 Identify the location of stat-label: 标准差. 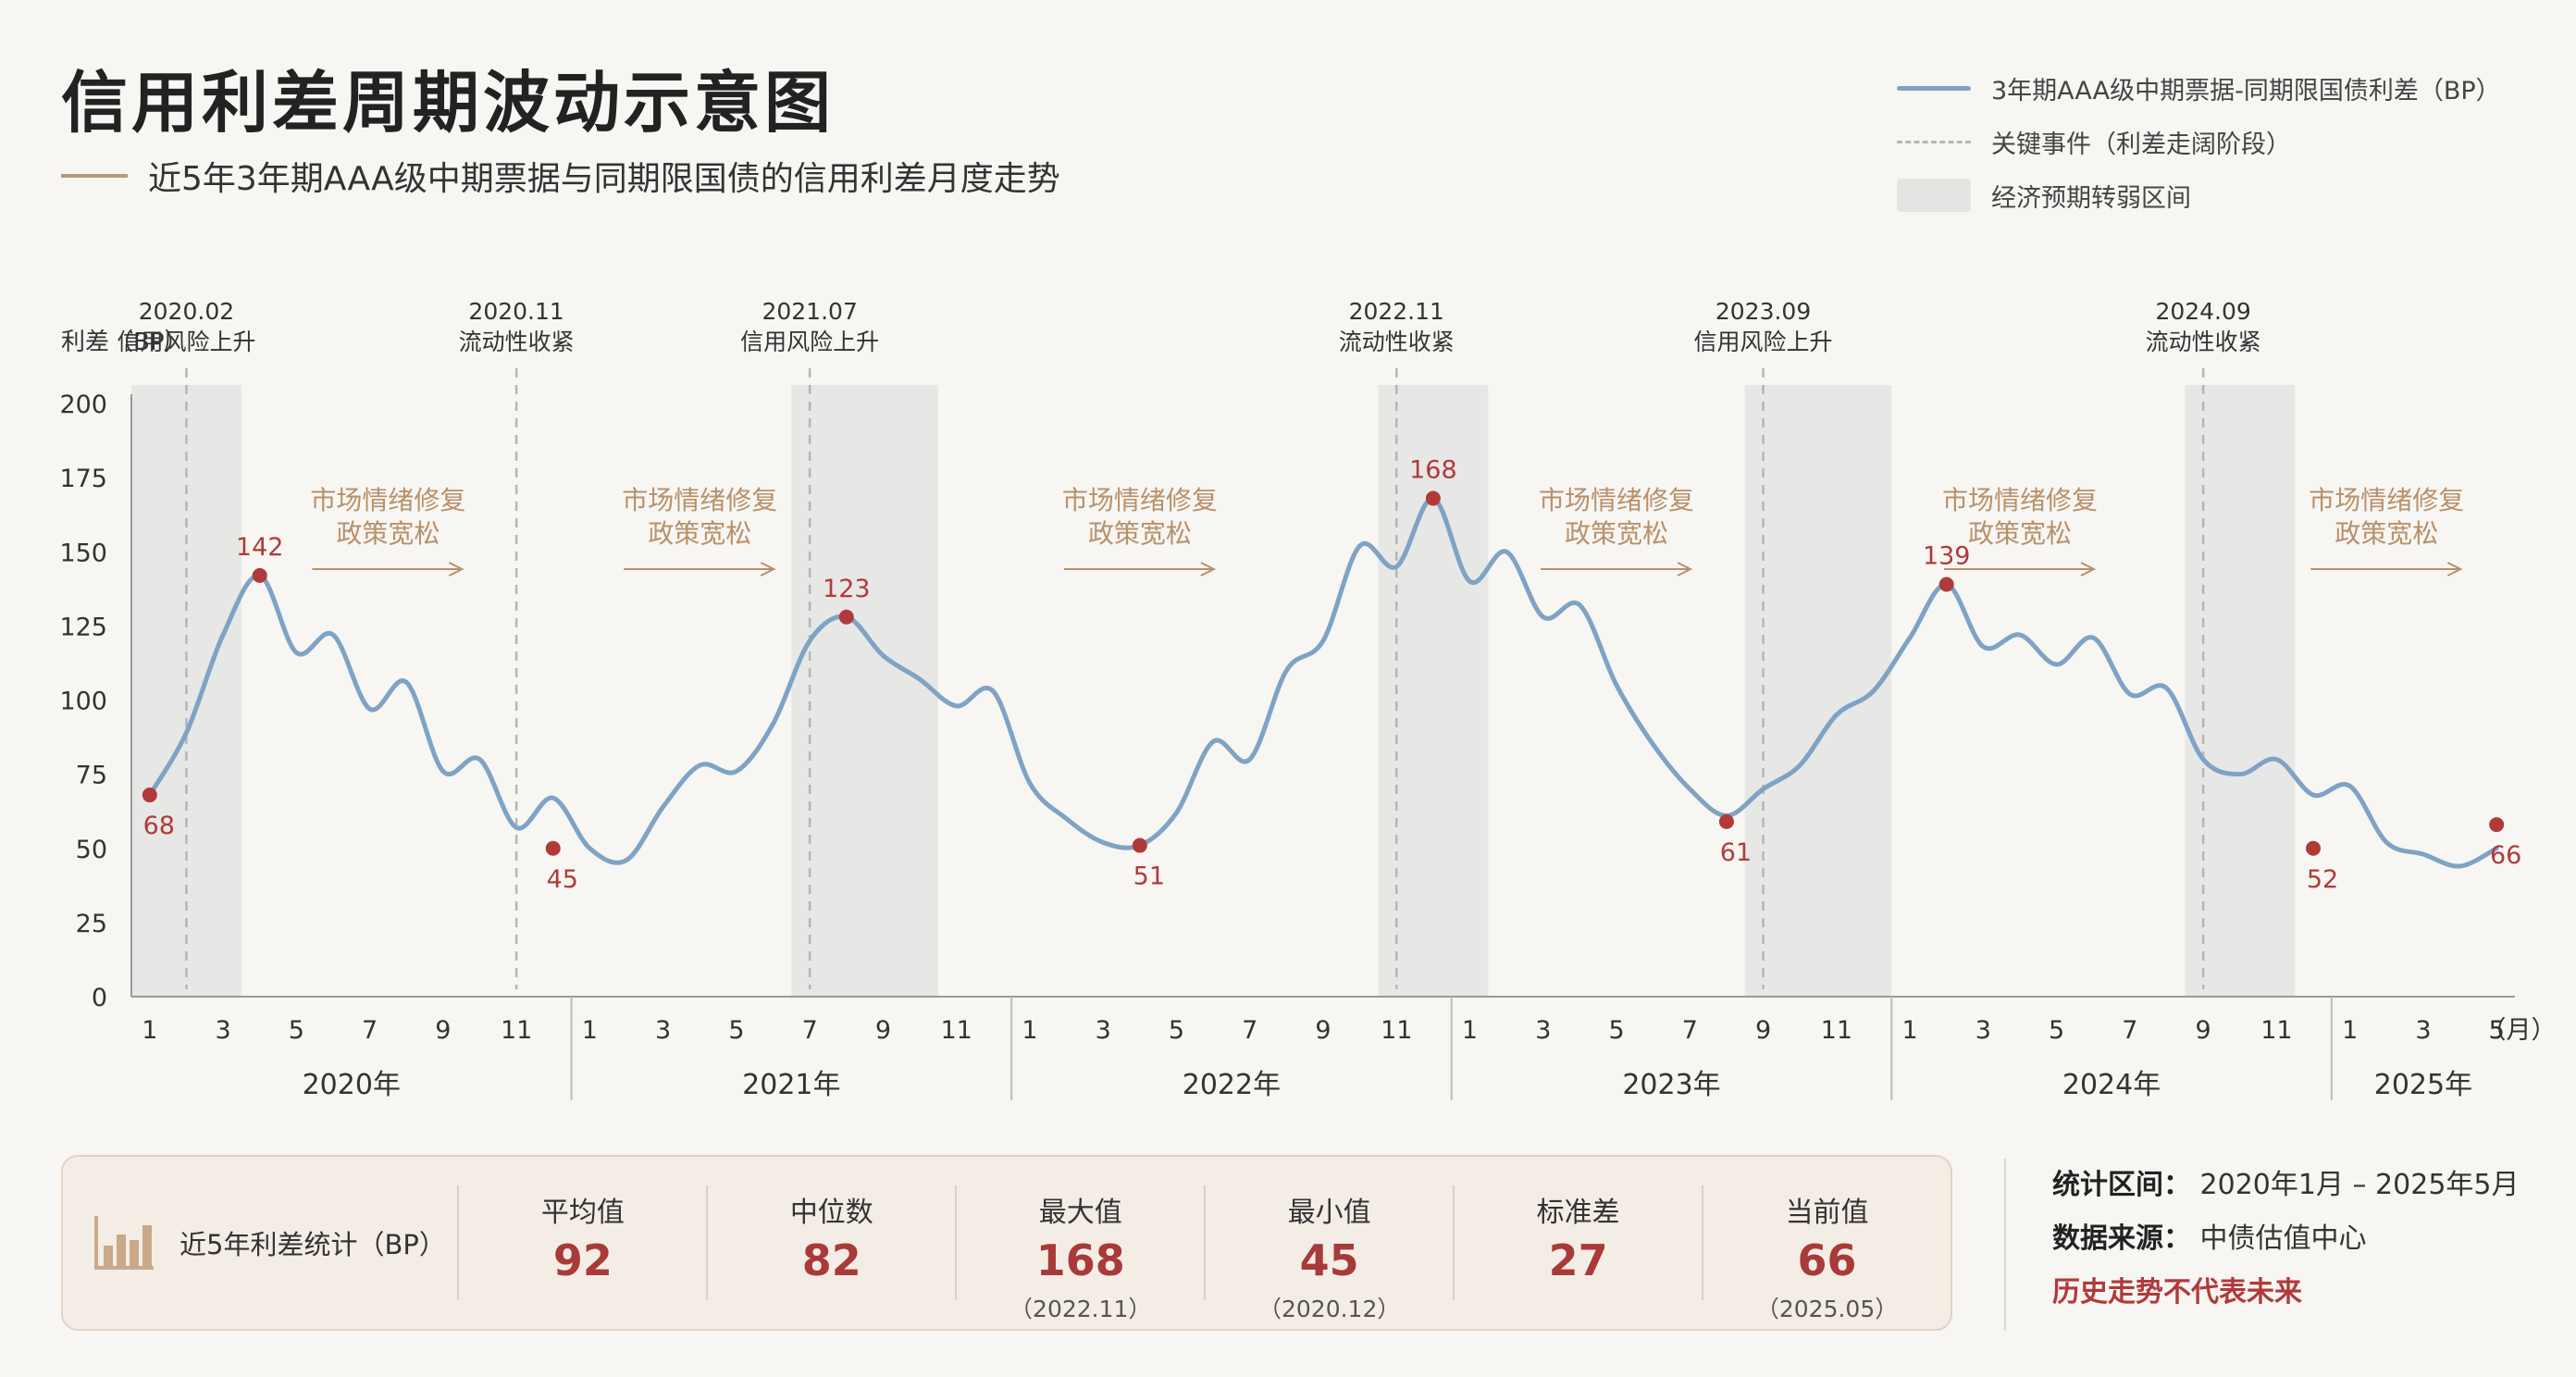
(1578, 1213).